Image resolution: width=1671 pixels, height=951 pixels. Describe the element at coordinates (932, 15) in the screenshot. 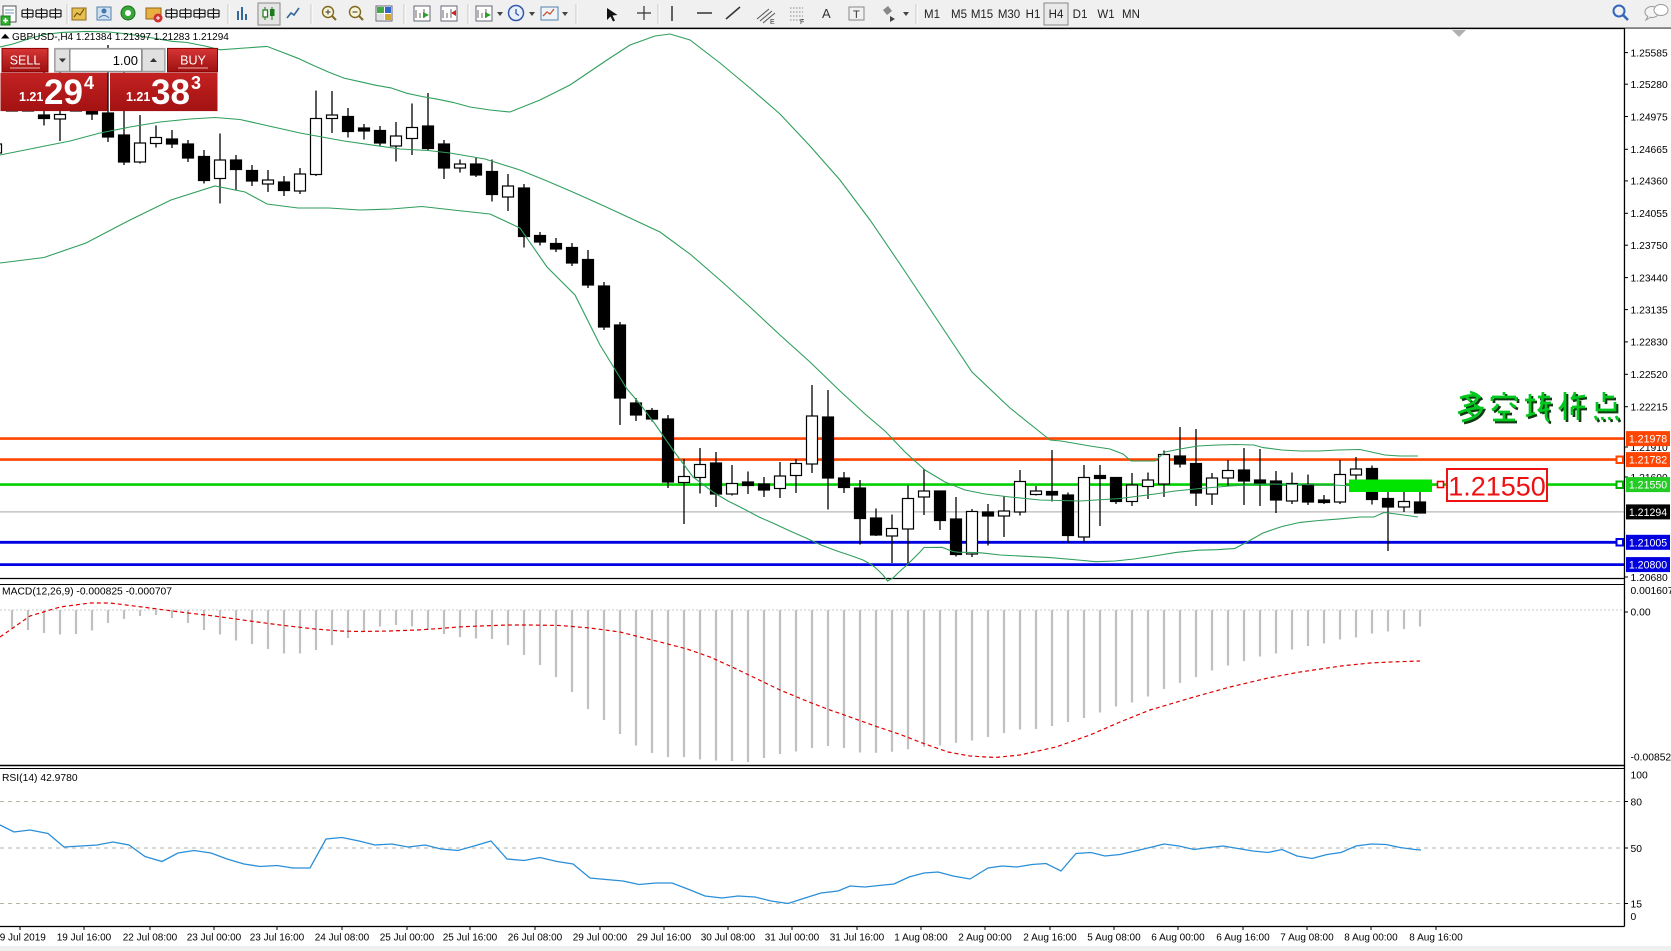

I see `svg-text: M1` at that location.